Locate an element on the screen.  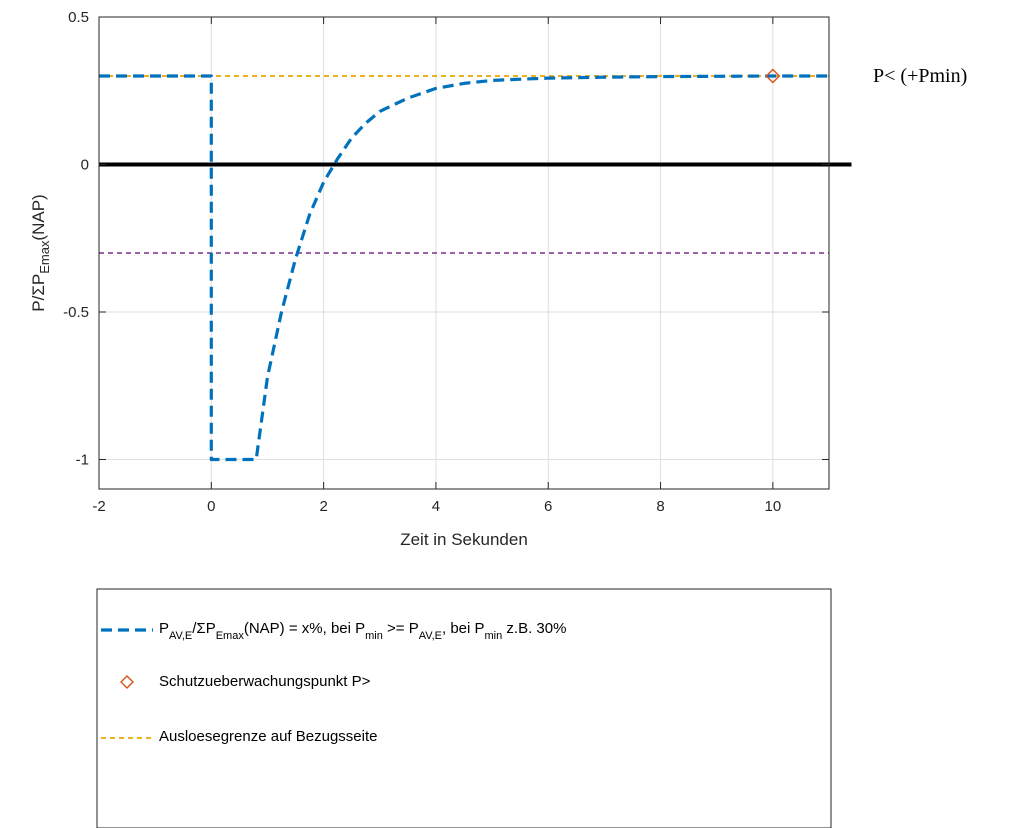
annotation-p-less-pmin: P< (+Pmin) is located at coordinates (920, 76).